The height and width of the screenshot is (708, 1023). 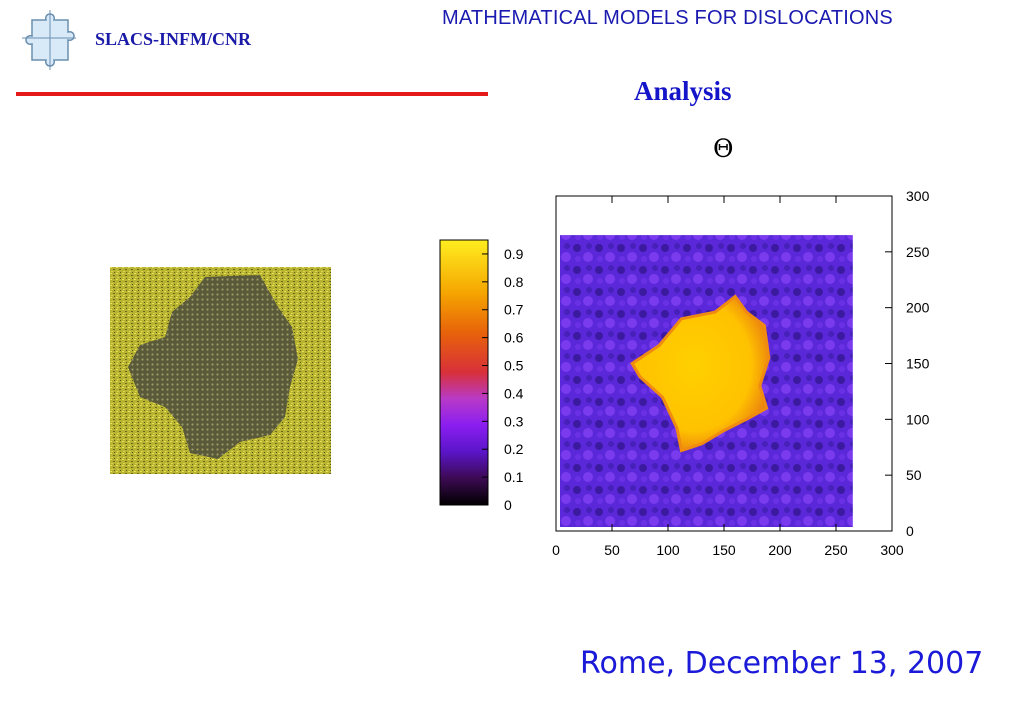 I want to click on y-tick-label: 150, so click(x=918, y=364).